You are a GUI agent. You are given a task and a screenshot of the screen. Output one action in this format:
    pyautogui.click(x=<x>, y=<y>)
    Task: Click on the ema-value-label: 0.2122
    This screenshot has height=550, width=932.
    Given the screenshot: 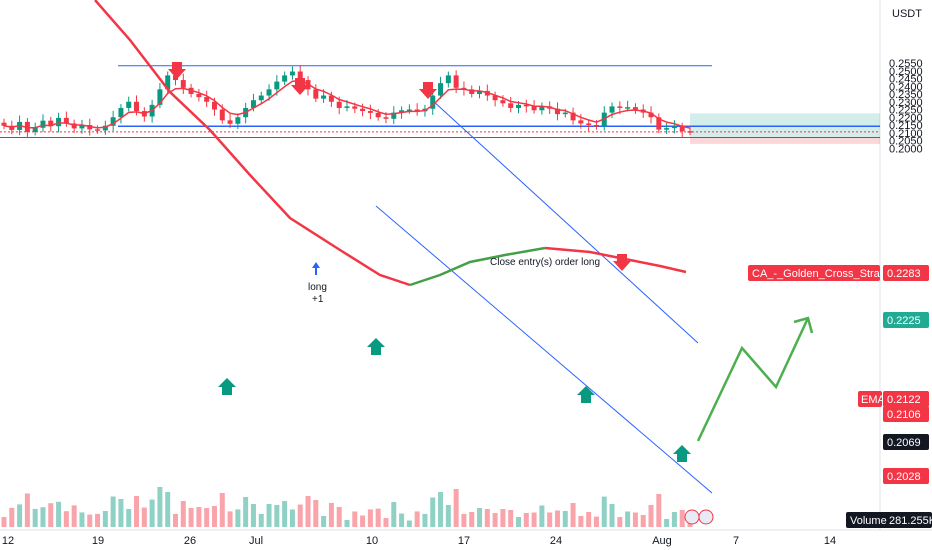 What is the action you would take?
    pyautogui.click(x=904, y=400)
    